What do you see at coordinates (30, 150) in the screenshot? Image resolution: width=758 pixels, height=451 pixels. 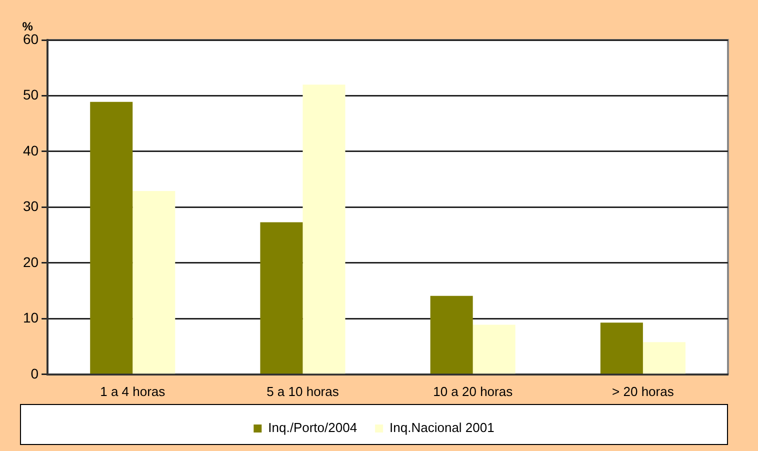 I see `y-tick-label: 40` at bounding box center [30, 150].